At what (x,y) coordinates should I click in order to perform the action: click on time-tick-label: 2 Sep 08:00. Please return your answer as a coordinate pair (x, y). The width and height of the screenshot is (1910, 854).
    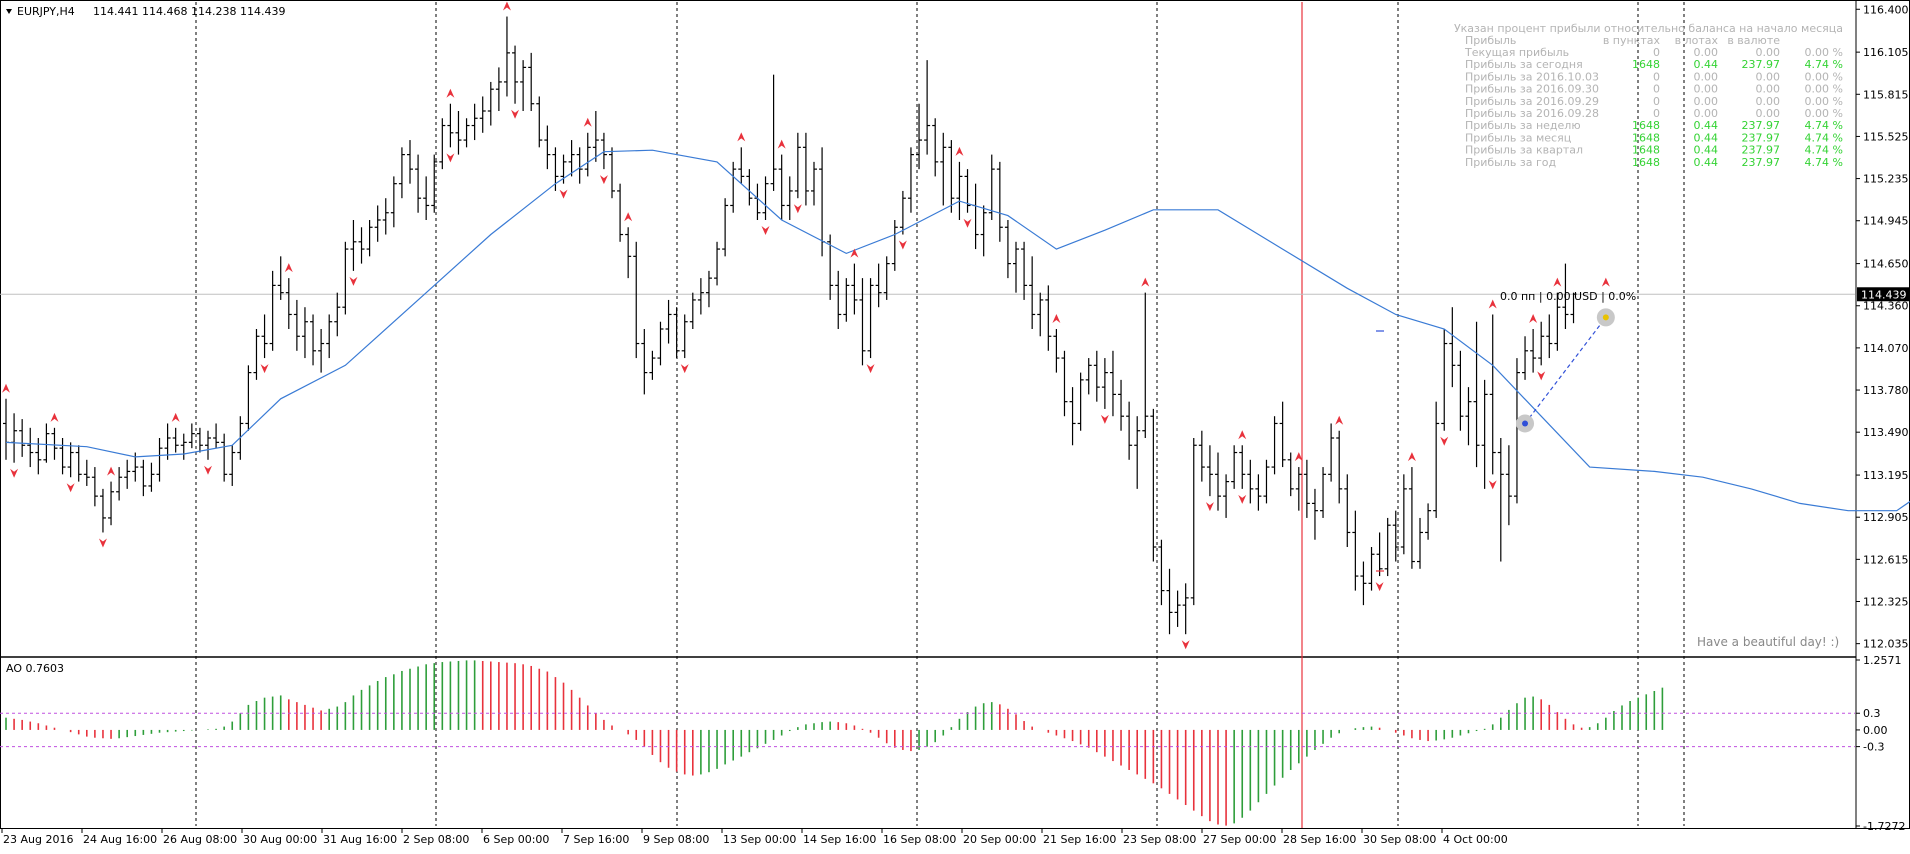
    Looking at the image, I should click on (436, 839).